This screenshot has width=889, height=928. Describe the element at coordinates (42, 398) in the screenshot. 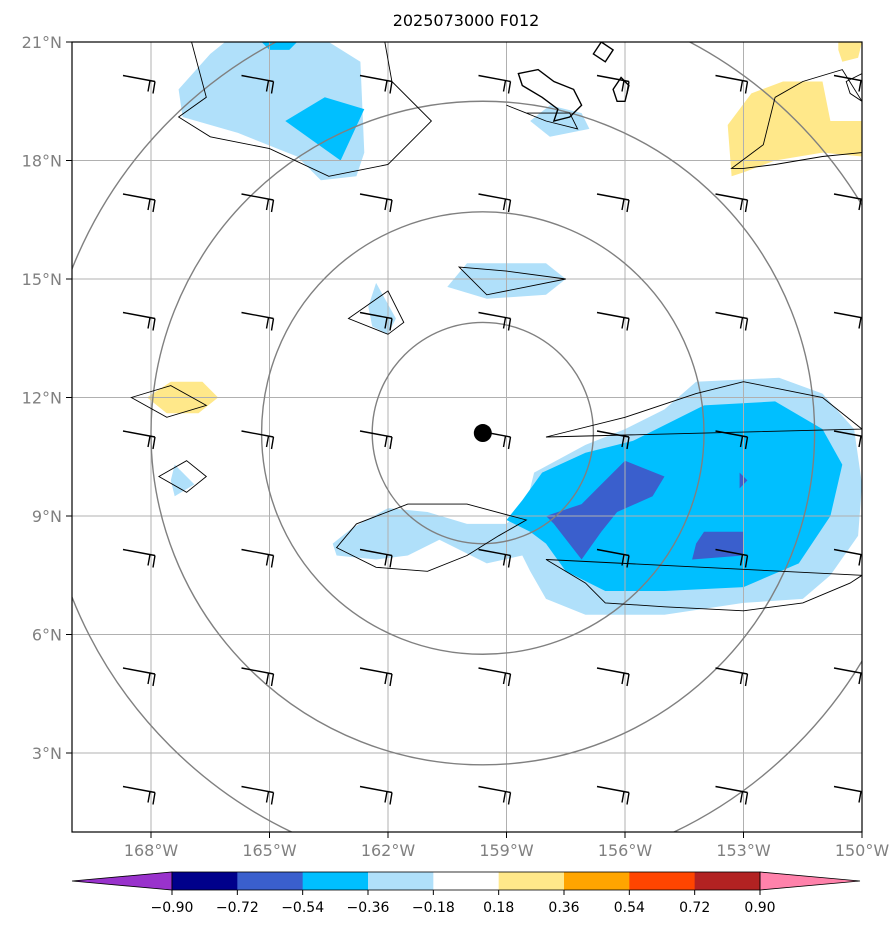

I see `lat-tick-label: 12°N` at that location.